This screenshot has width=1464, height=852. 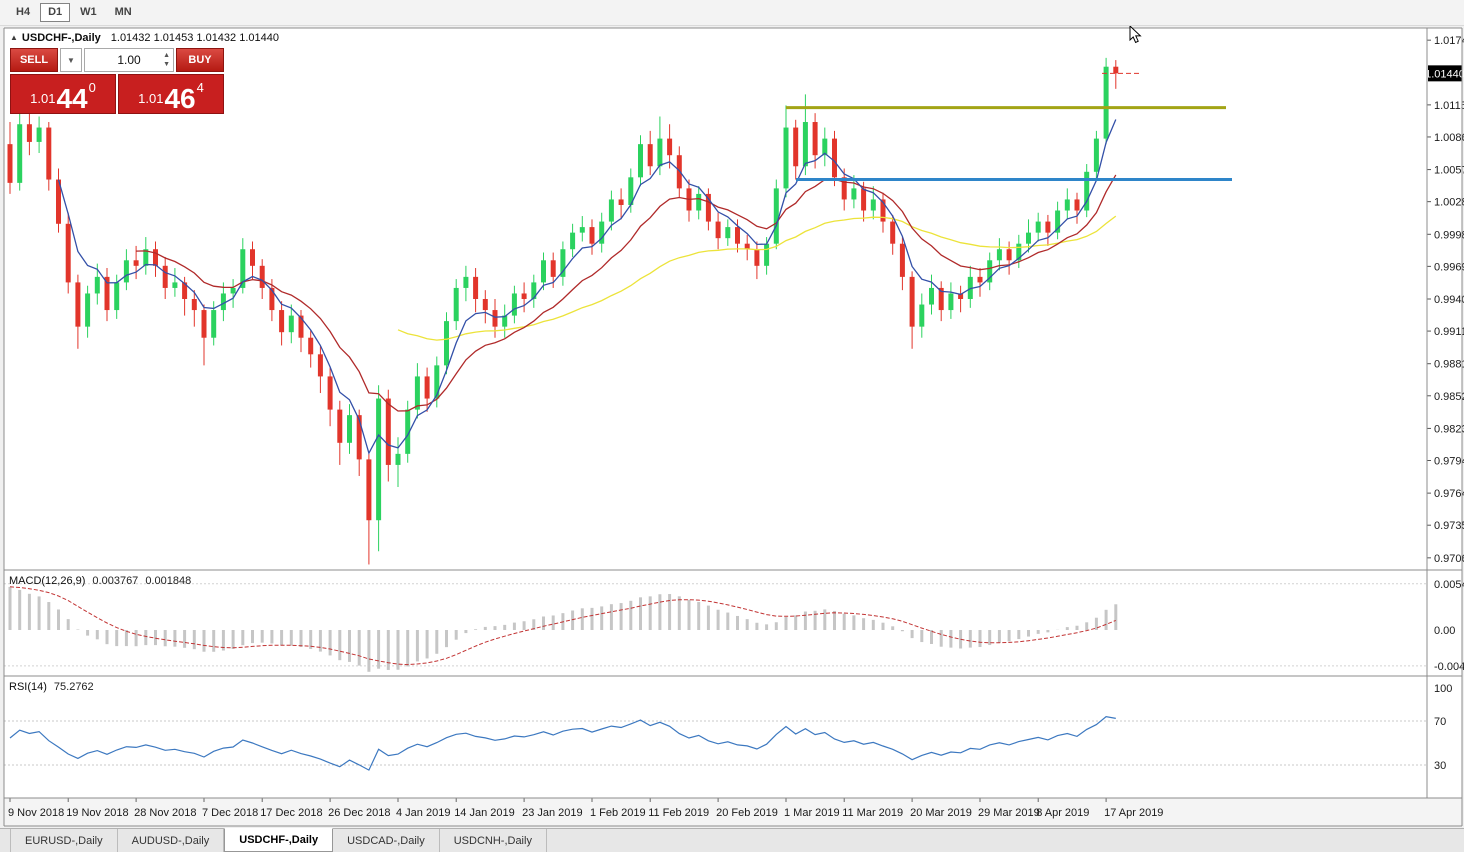 What do you see at coordinates (747, 813) in the screenshot?
I see `svg-text: 20 Feb 2019` at bounding box center [747, 813].